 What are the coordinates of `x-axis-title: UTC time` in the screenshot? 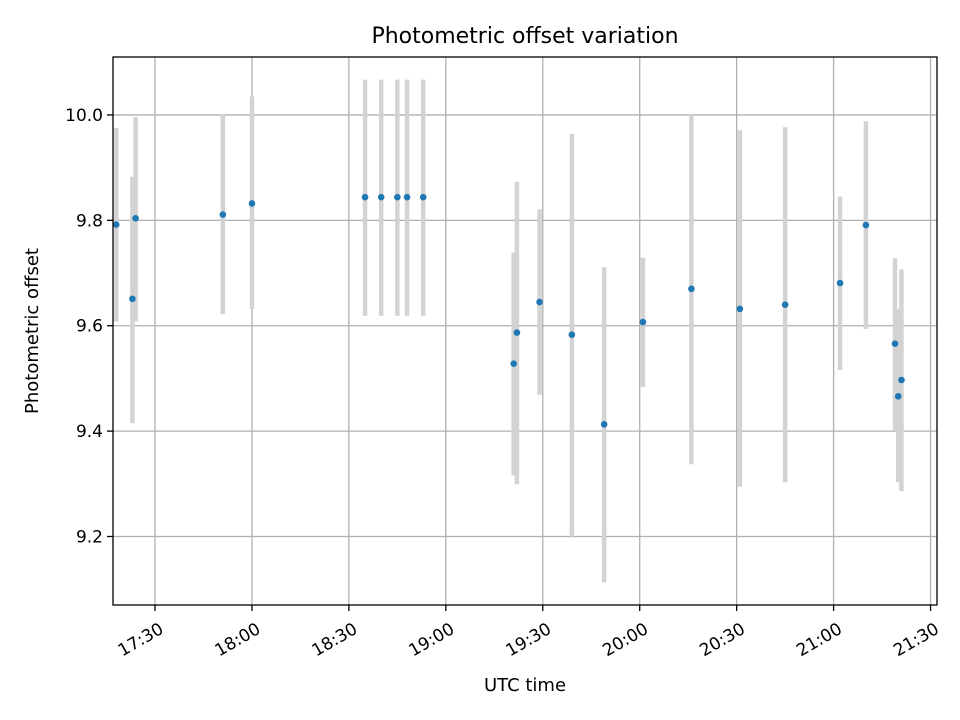 It's located at (525, 685).